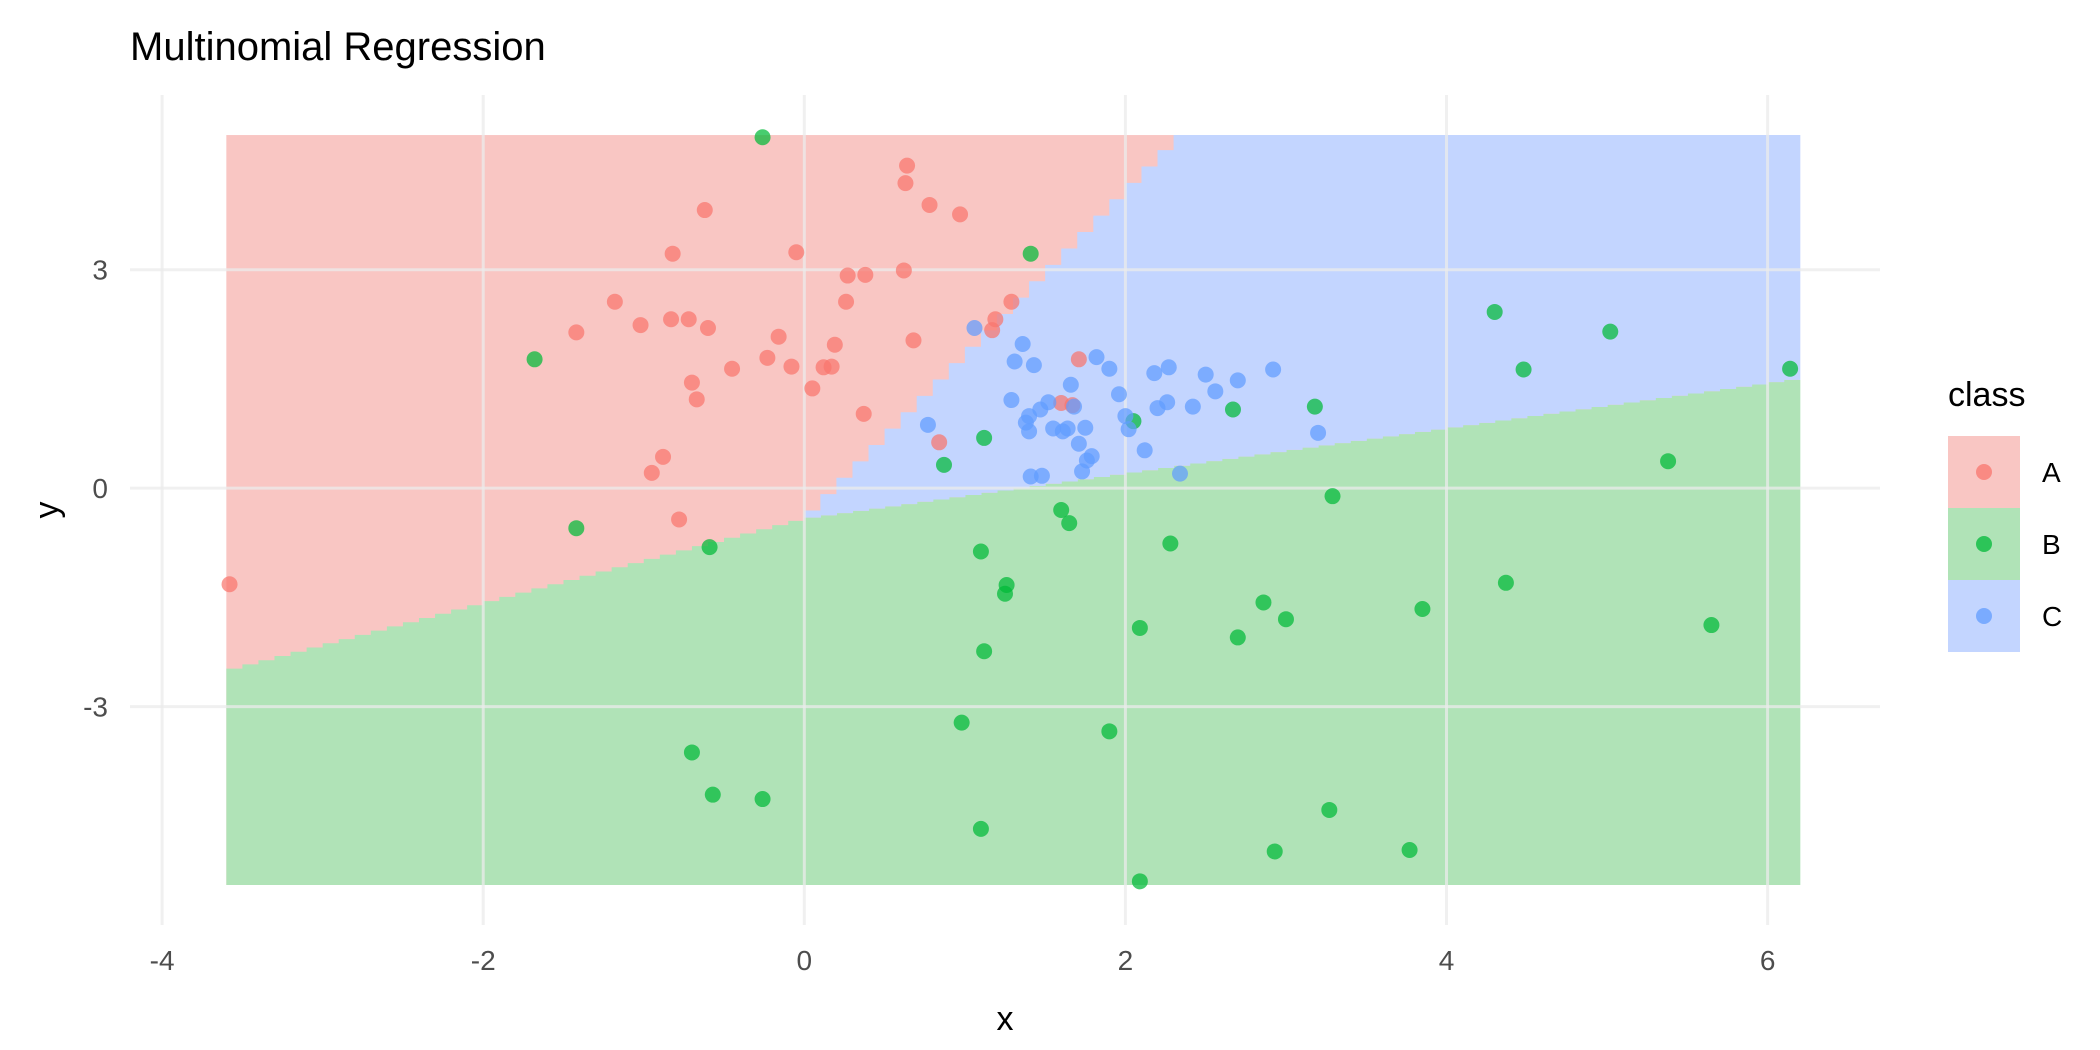 This screenshot has height=1050, width=2100. Describe the element at coordinates (1126, 960) in the screenshot. I see `x-tick-label: 2` at that location.